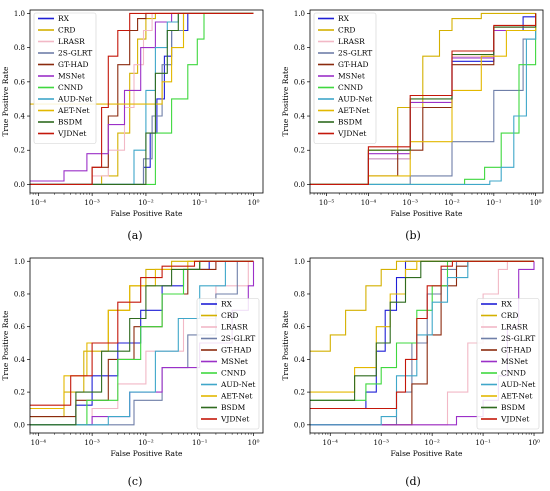  What do you see at coordinates (73, 110) in the screenshot?
I see `legend-label: AET-Net` at bounding box center [73, 110].